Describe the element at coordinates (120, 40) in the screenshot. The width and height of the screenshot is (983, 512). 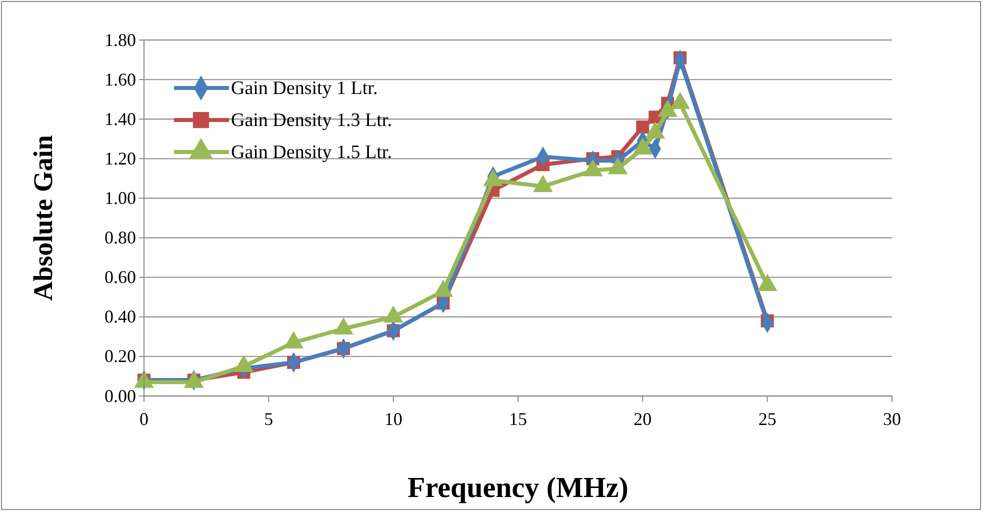
I see `y-tick-label: 1.80` at that location.